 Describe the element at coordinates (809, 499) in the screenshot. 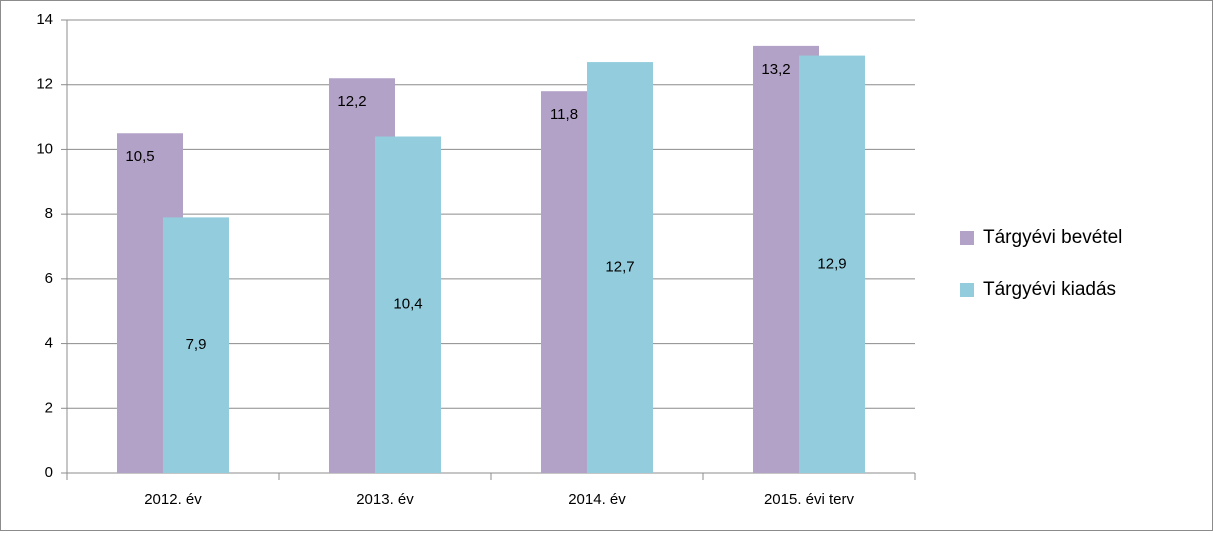

I see `x-tick-label: 2015. évi terv` at that location.